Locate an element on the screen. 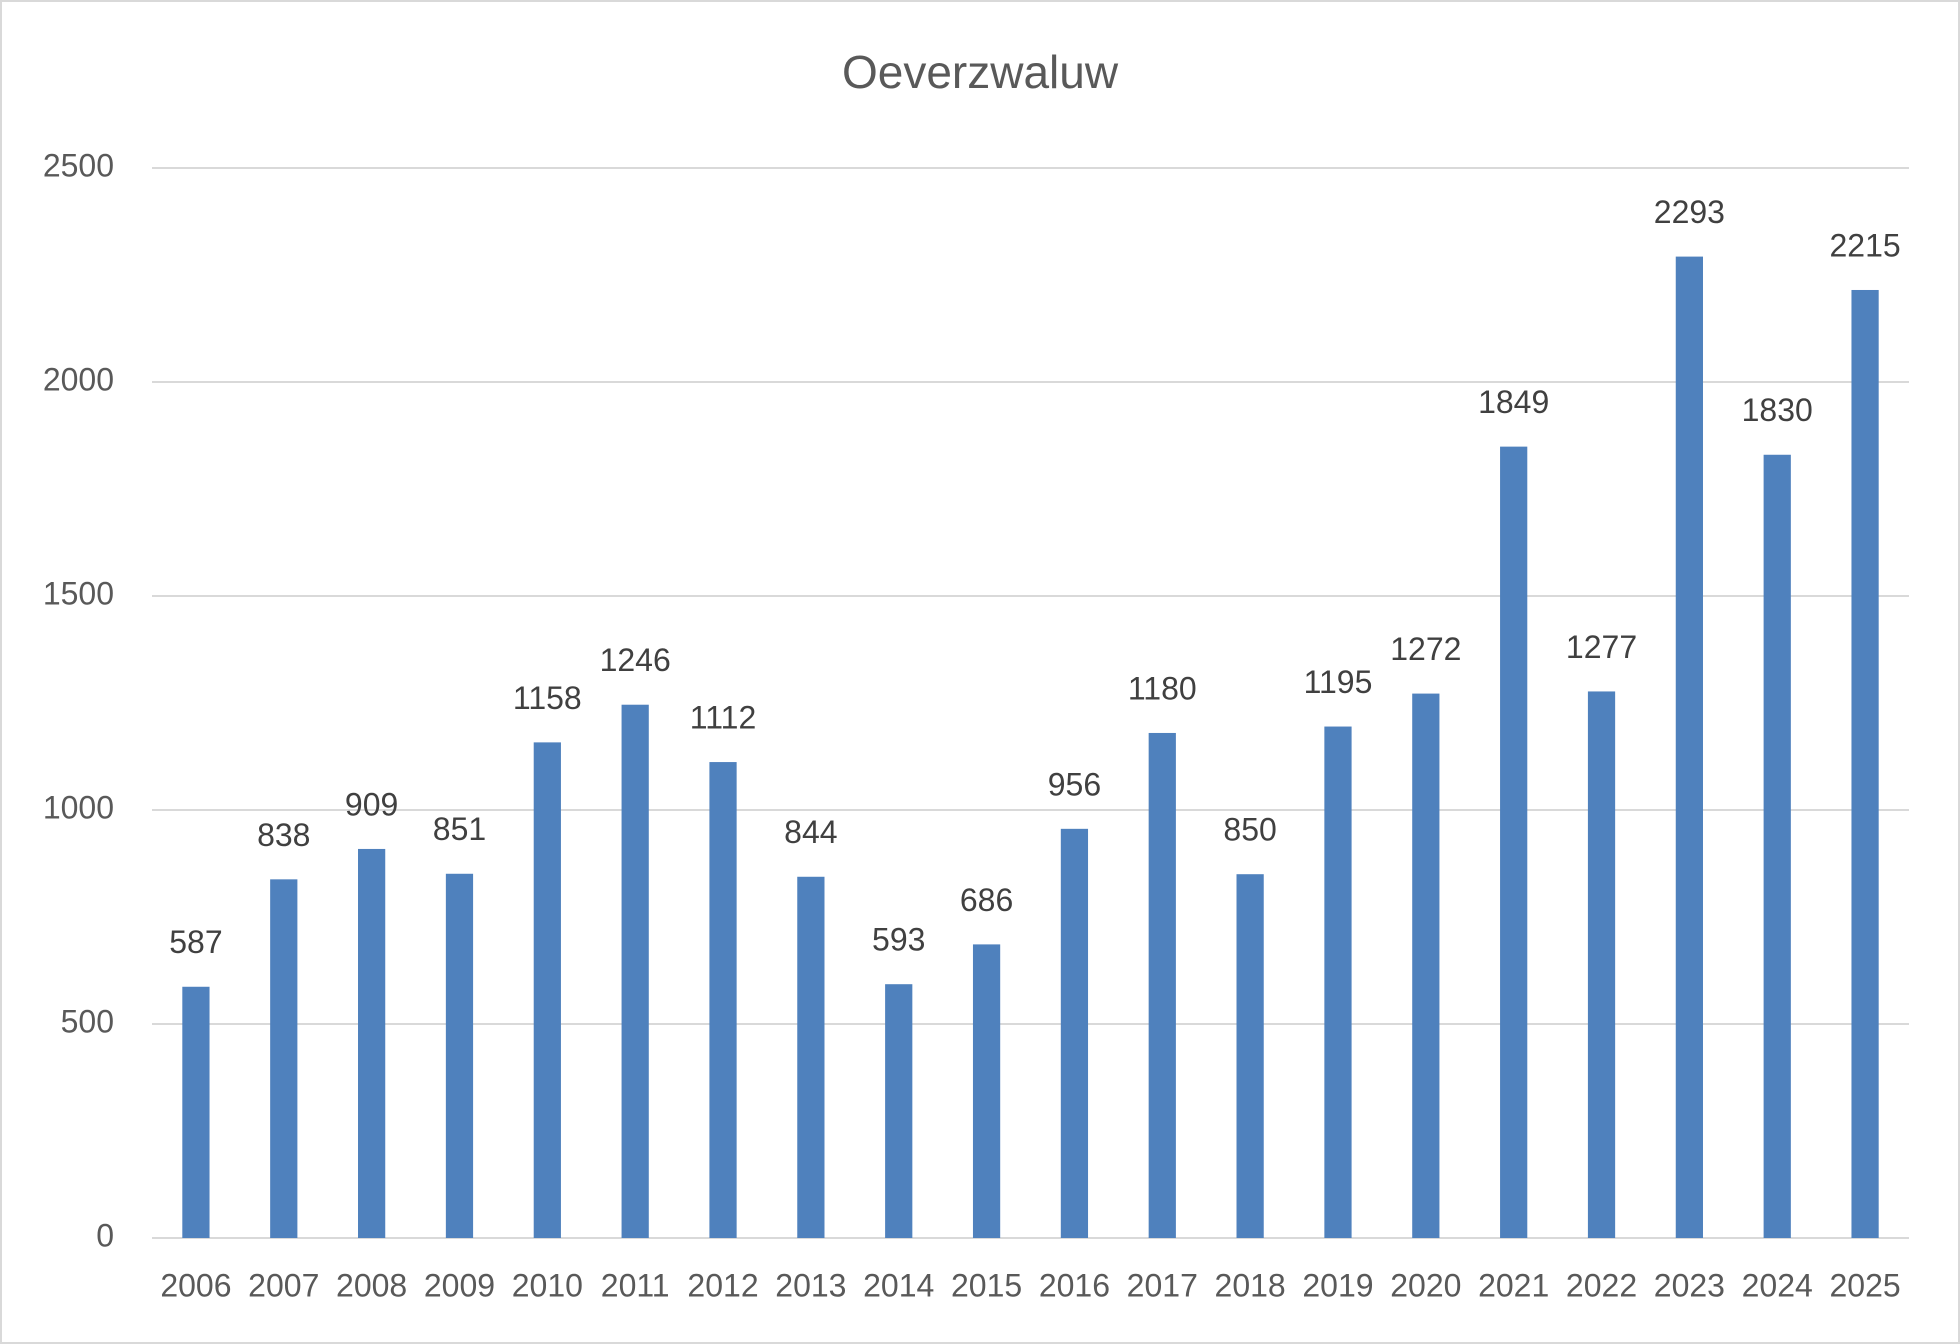 The image size is (1960, 1344). x-tick-label: 2019 is located at coordinates (1337, 1285).